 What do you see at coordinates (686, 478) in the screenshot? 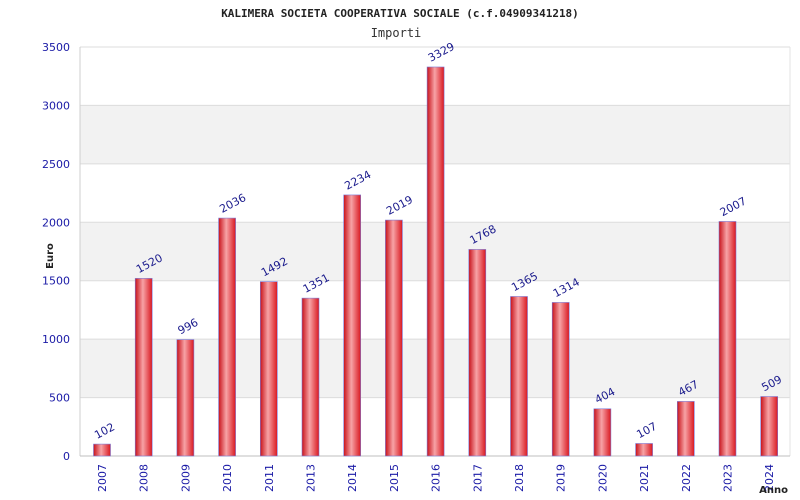
I see `x-tick-label: 2022` at bounding box center [686, 478].